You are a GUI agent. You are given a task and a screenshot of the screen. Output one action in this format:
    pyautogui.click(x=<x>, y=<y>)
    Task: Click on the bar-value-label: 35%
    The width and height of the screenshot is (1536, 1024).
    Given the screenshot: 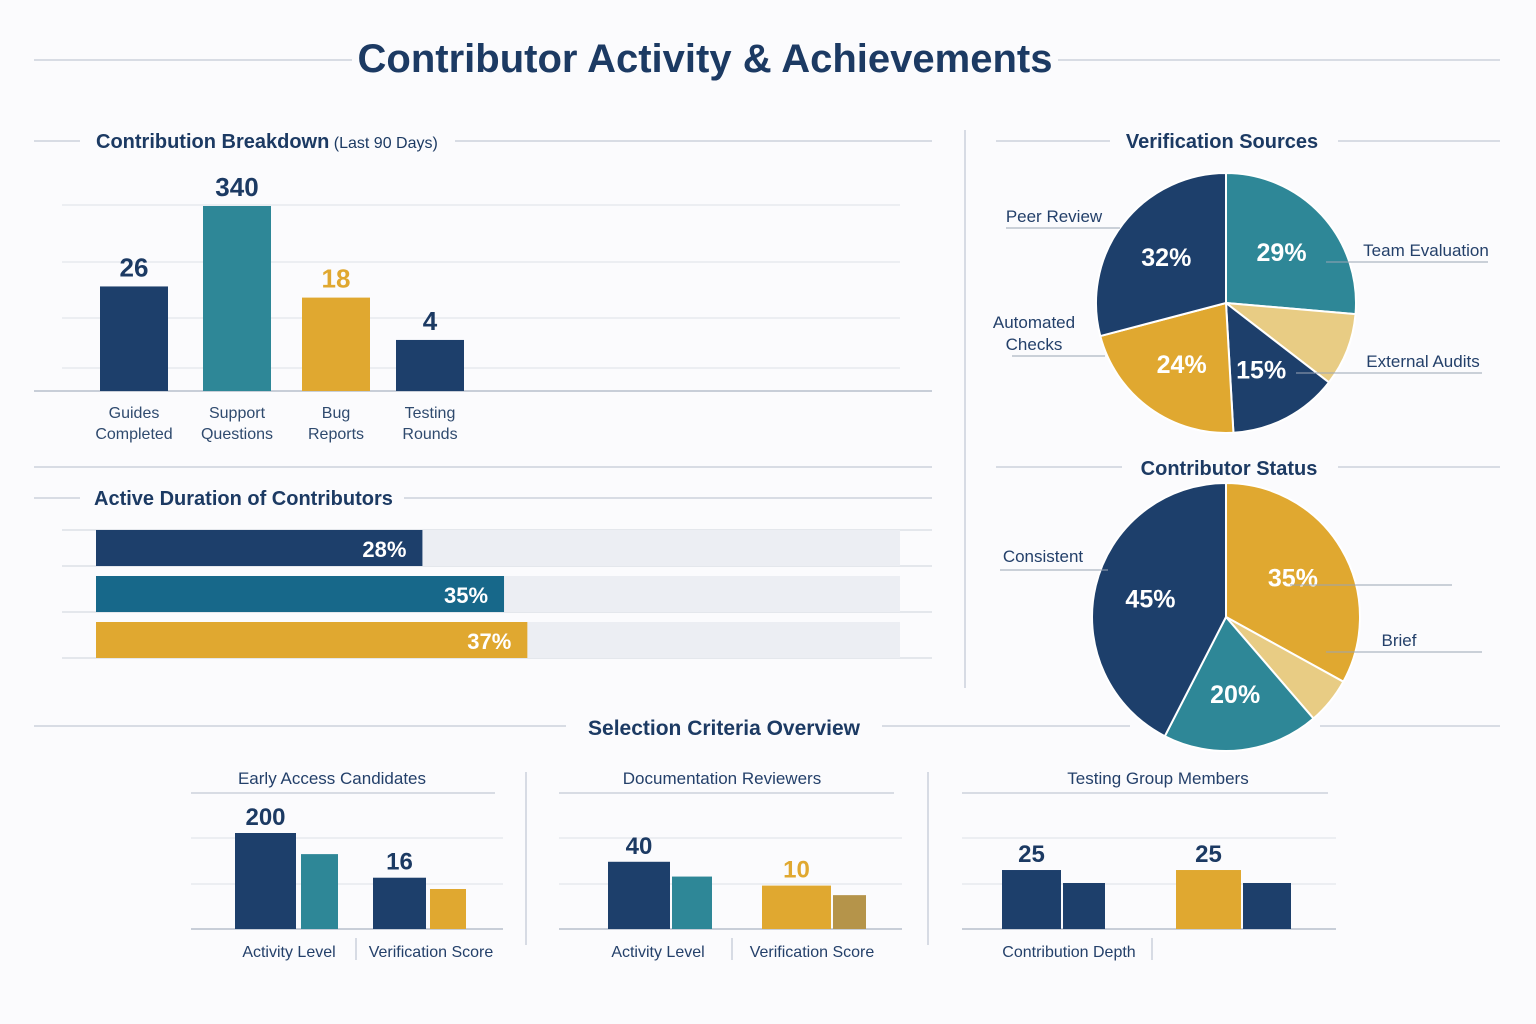 What is the action you would take?
    pyautogui.click(x=466, y=595)
    